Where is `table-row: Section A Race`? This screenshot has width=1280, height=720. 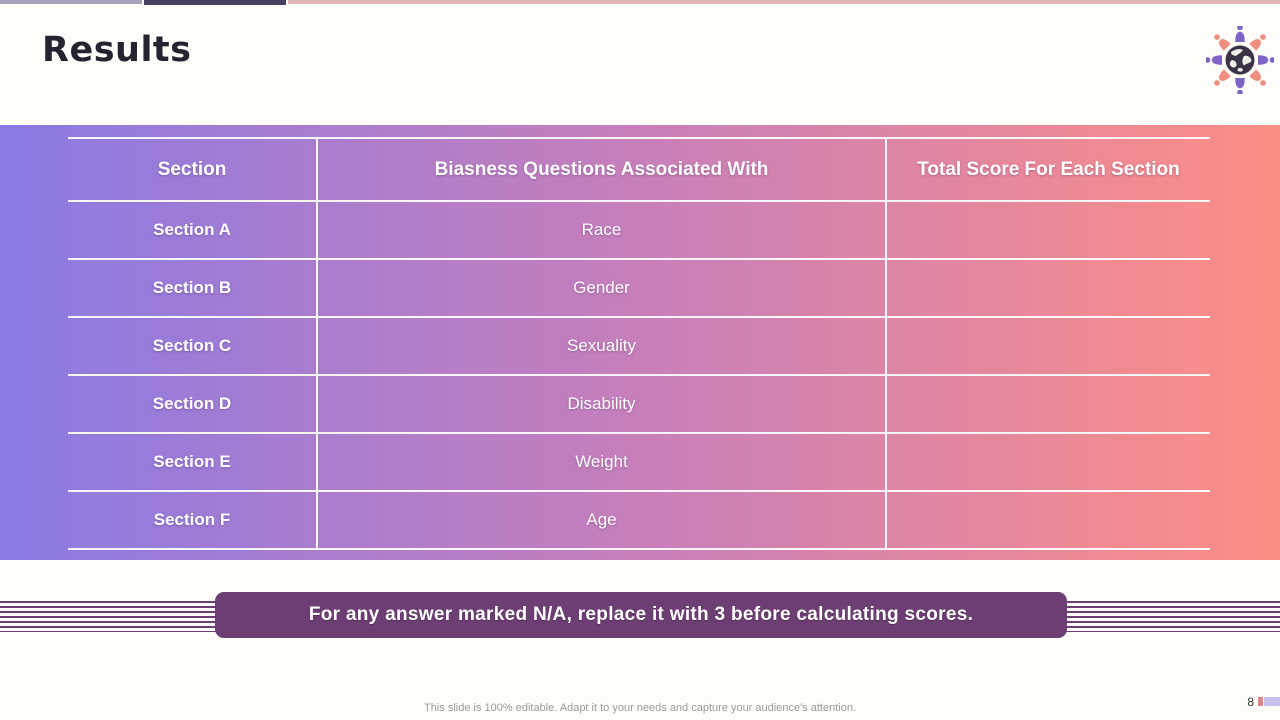 table-row: Section A Race is located at coordinates (639, 229).